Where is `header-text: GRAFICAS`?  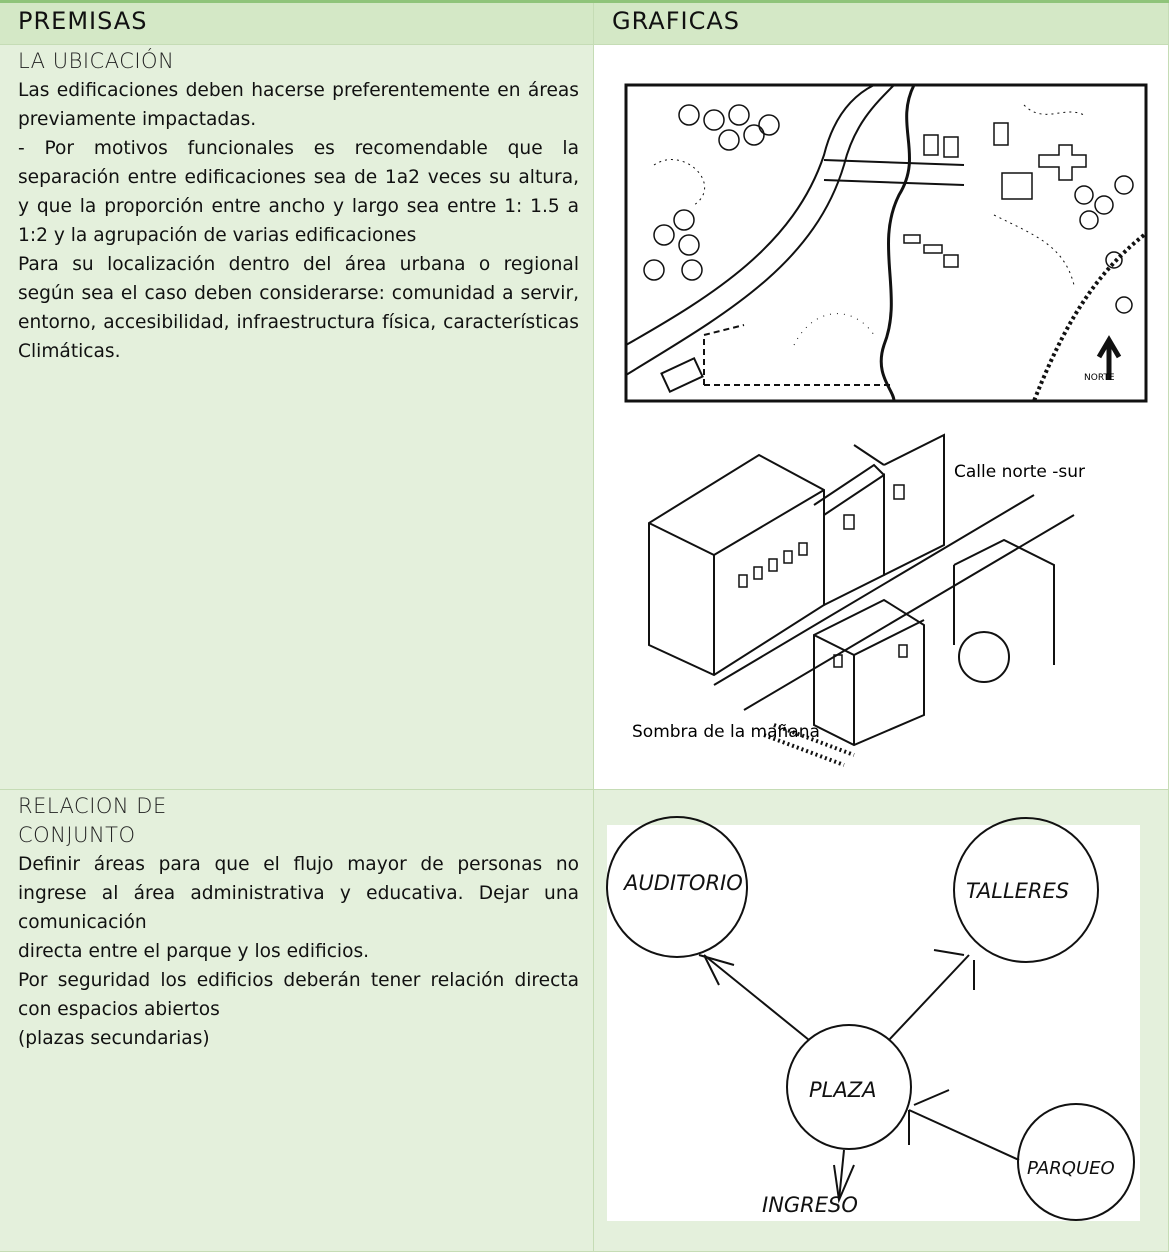
header-text: GRAFICAS is located at coordinates (676, 21).